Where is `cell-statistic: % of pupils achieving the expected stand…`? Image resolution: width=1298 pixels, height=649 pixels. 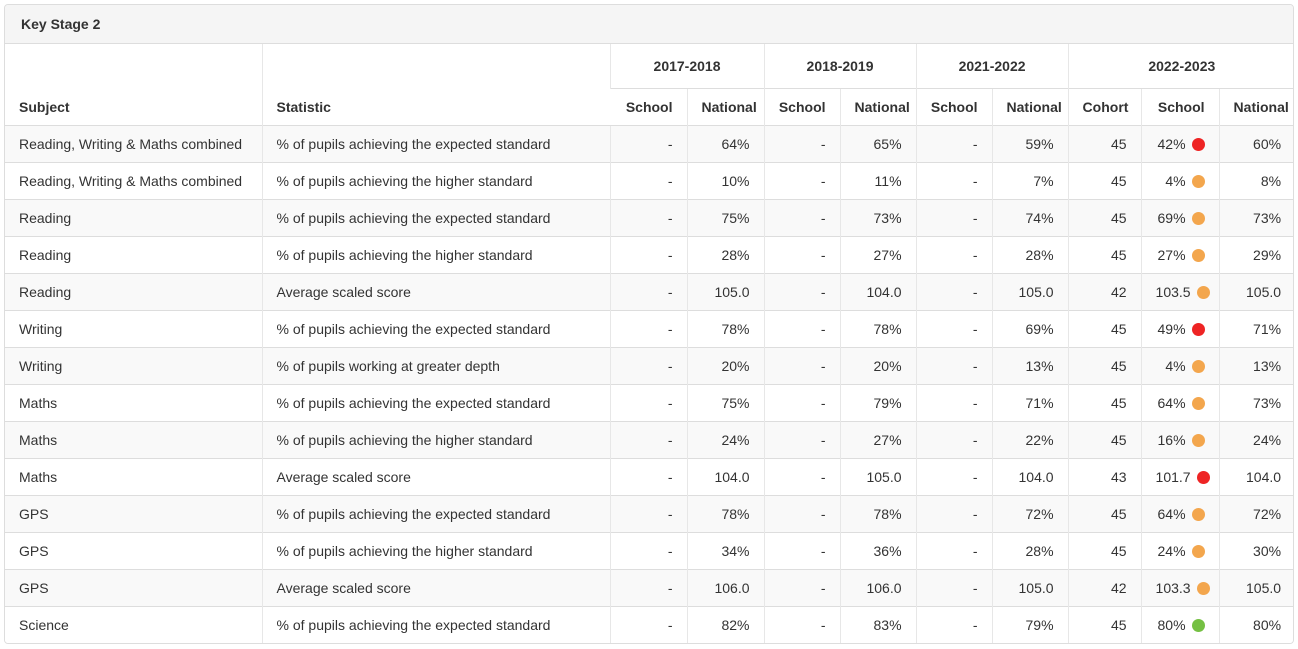 cell-statistic: % of pupils achieving the expected stand… is located at coordinates (435, 329).